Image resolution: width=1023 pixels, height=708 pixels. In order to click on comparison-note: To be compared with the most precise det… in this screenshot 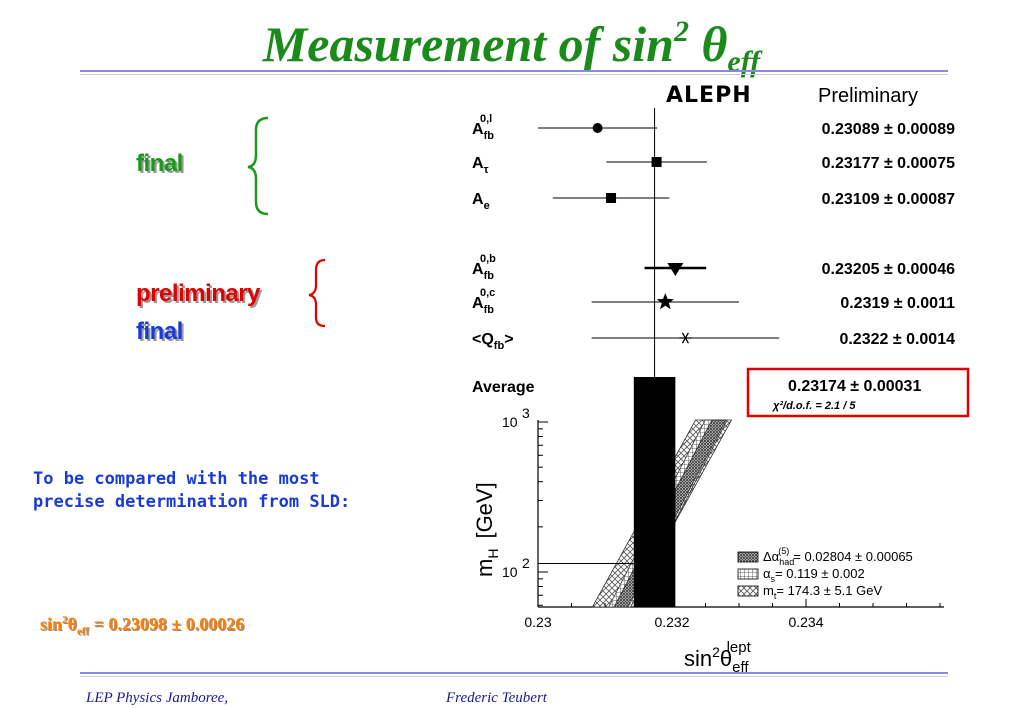, I will do `click(192, 490)`.